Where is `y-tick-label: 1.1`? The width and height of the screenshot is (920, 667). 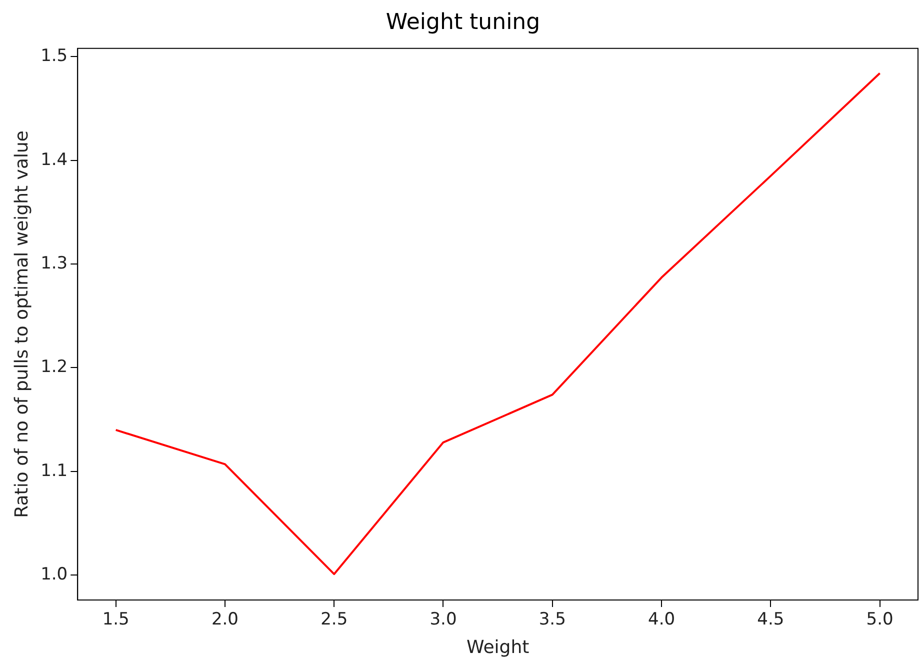
y-tick-label: 1.1 is located at coordinates (54, 470).